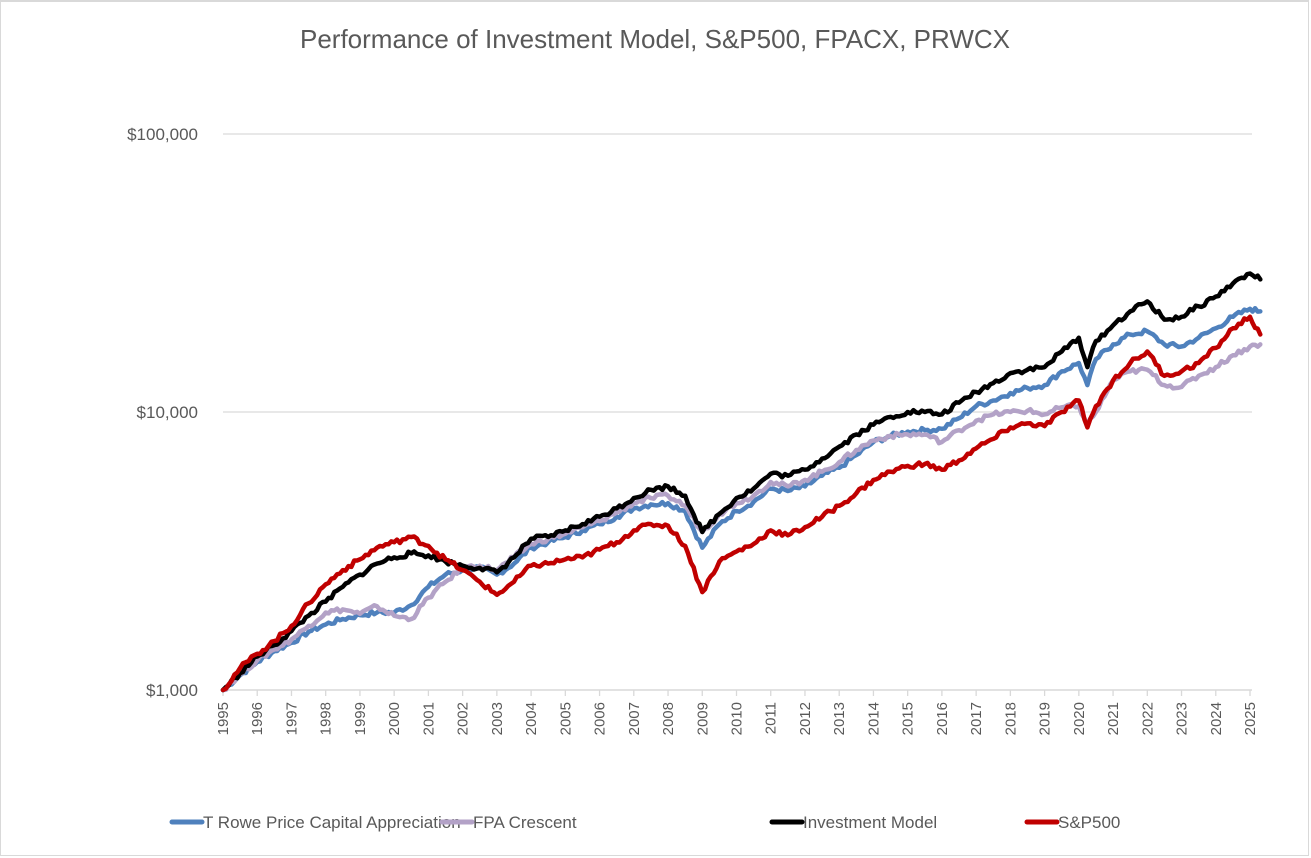 This screenshot has width=1311, height=858. I want to click on x-tick-label: 2011, so click(771, 718).